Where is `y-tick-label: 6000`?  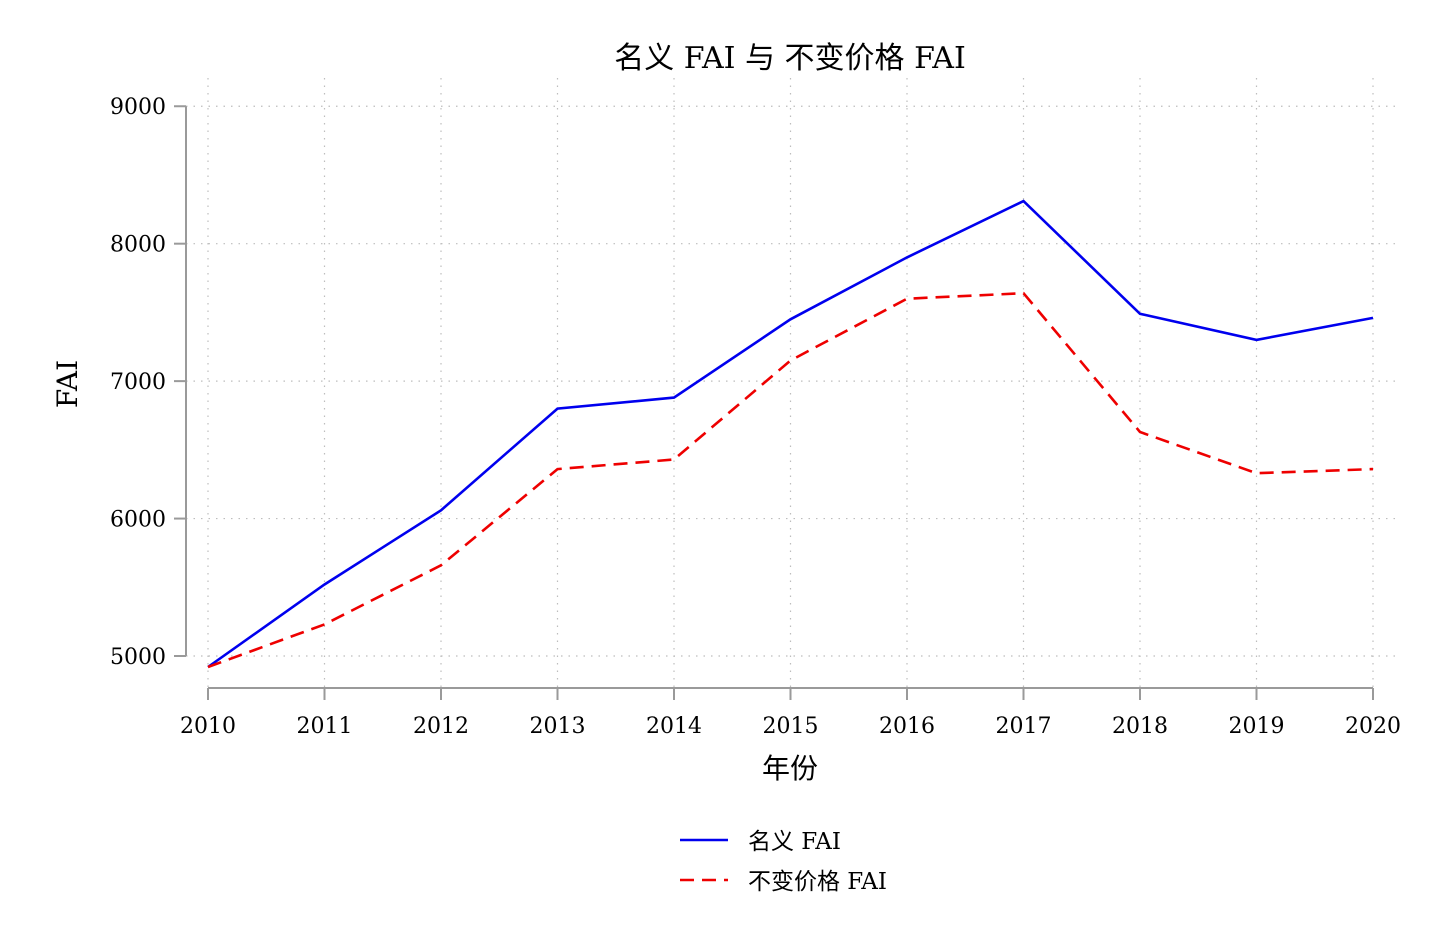
y-tick-label: 6000 is located at coordinates (138, 520).